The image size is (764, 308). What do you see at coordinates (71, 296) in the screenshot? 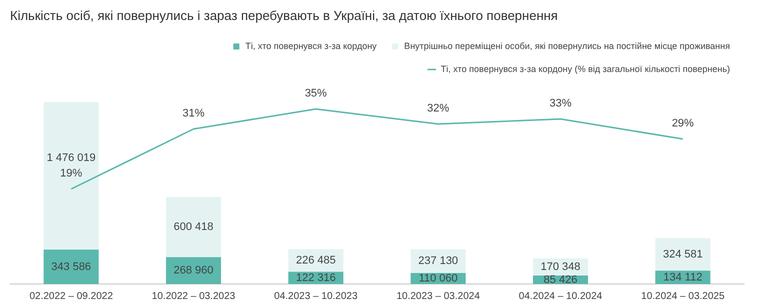
I see `x-tick-label: 02.2022 – 09.2022` at bounding box center [71, 296].